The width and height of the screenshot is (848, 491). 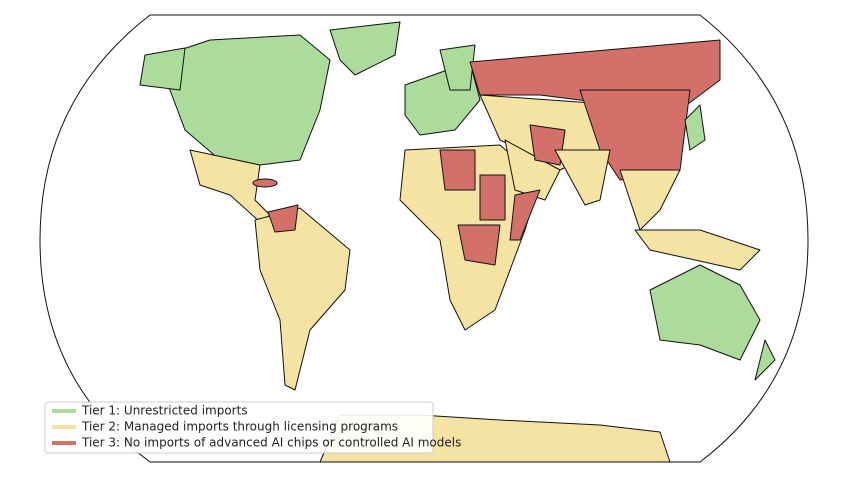 I want to click on iran, so click(x=547, y=145).